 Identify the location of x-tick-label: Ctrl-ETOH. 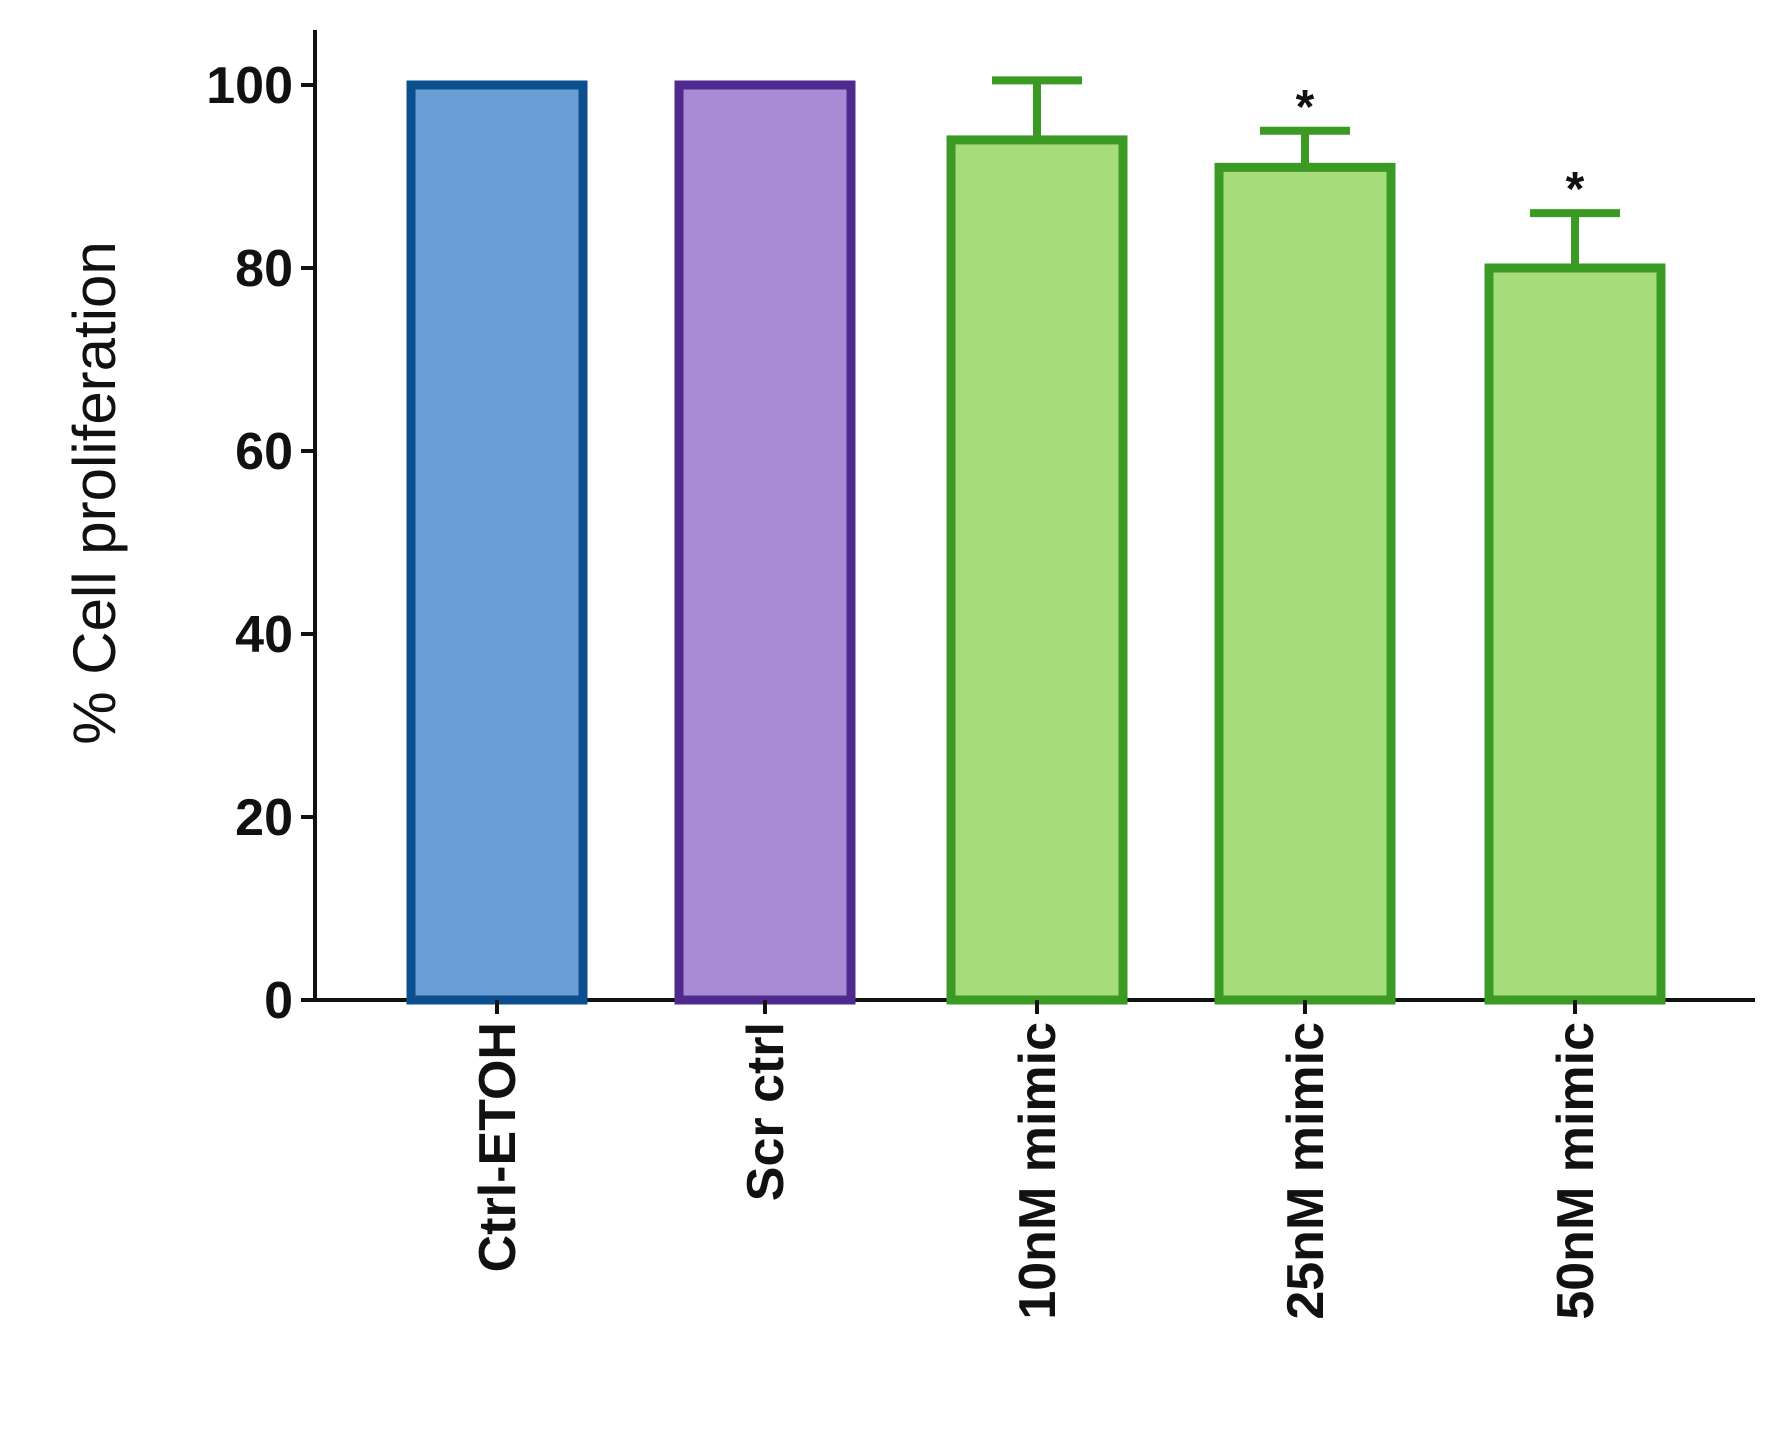
(498, 1147).